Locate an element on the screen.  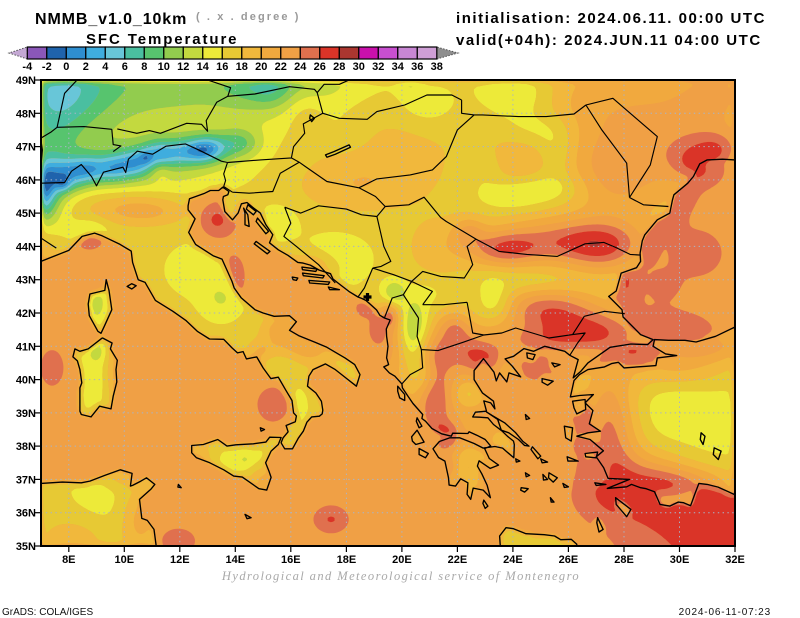
svg-text: NMMB_v1.0_10km is located at coordinates (111, 19).